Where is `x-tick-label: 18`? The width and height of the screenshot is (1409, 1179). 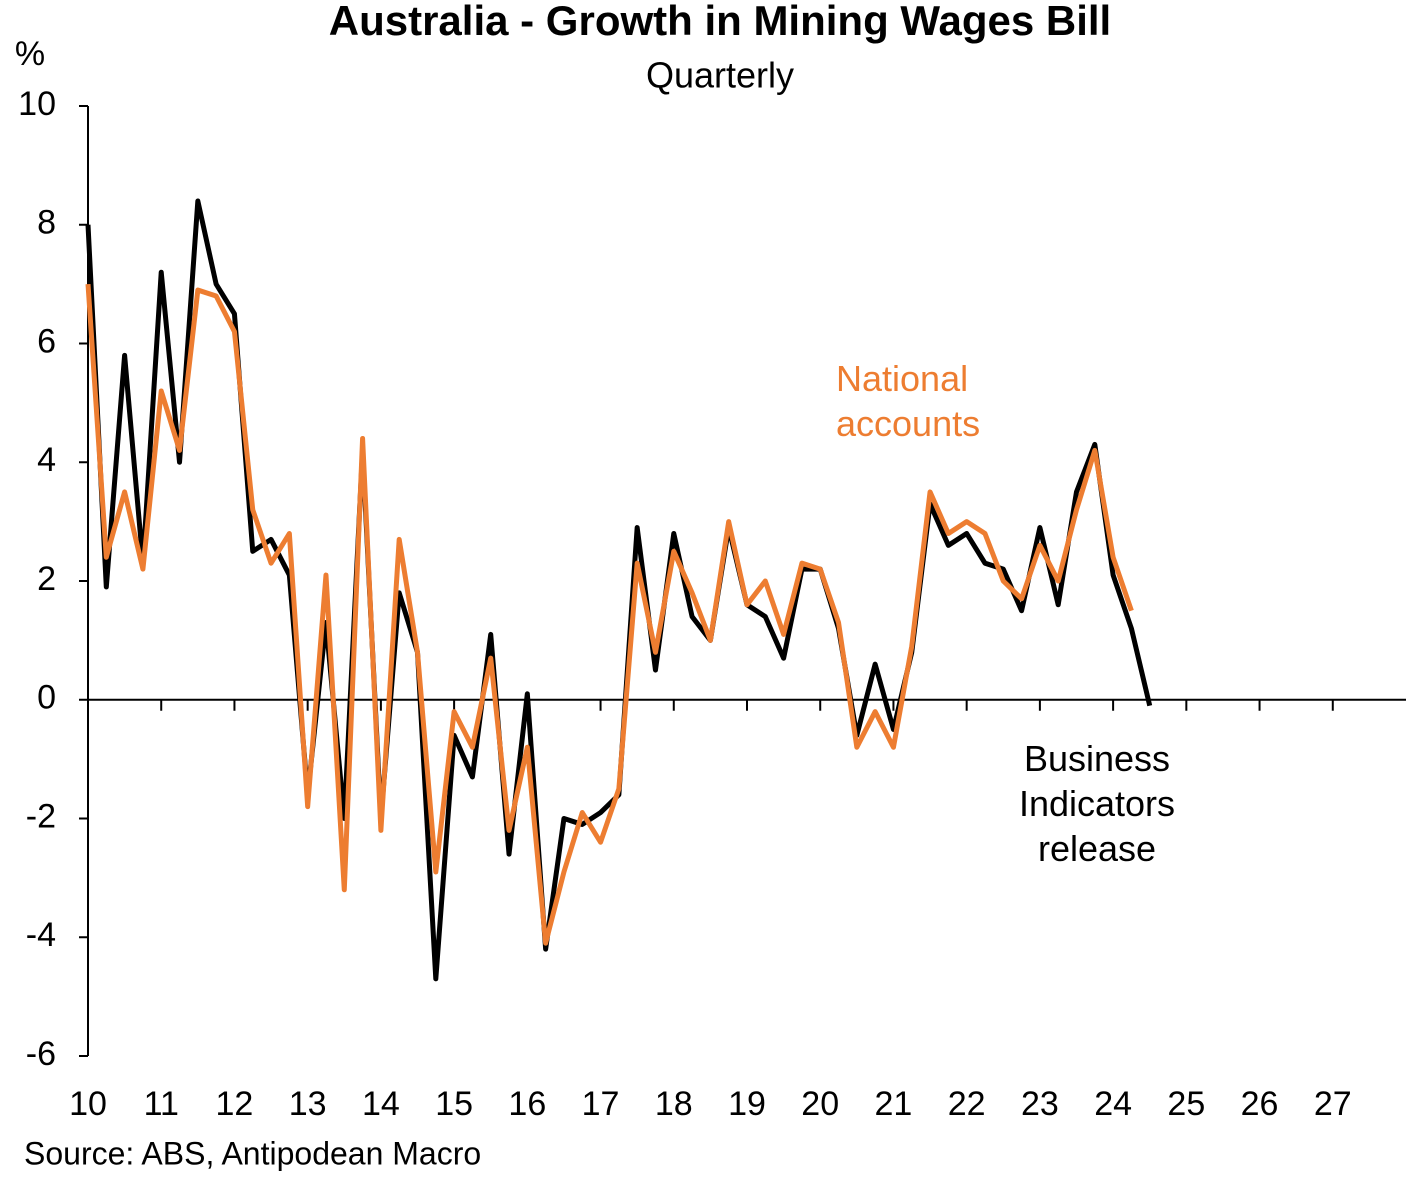
x-tick-label: 18 is located at coordinates (674, 1104).